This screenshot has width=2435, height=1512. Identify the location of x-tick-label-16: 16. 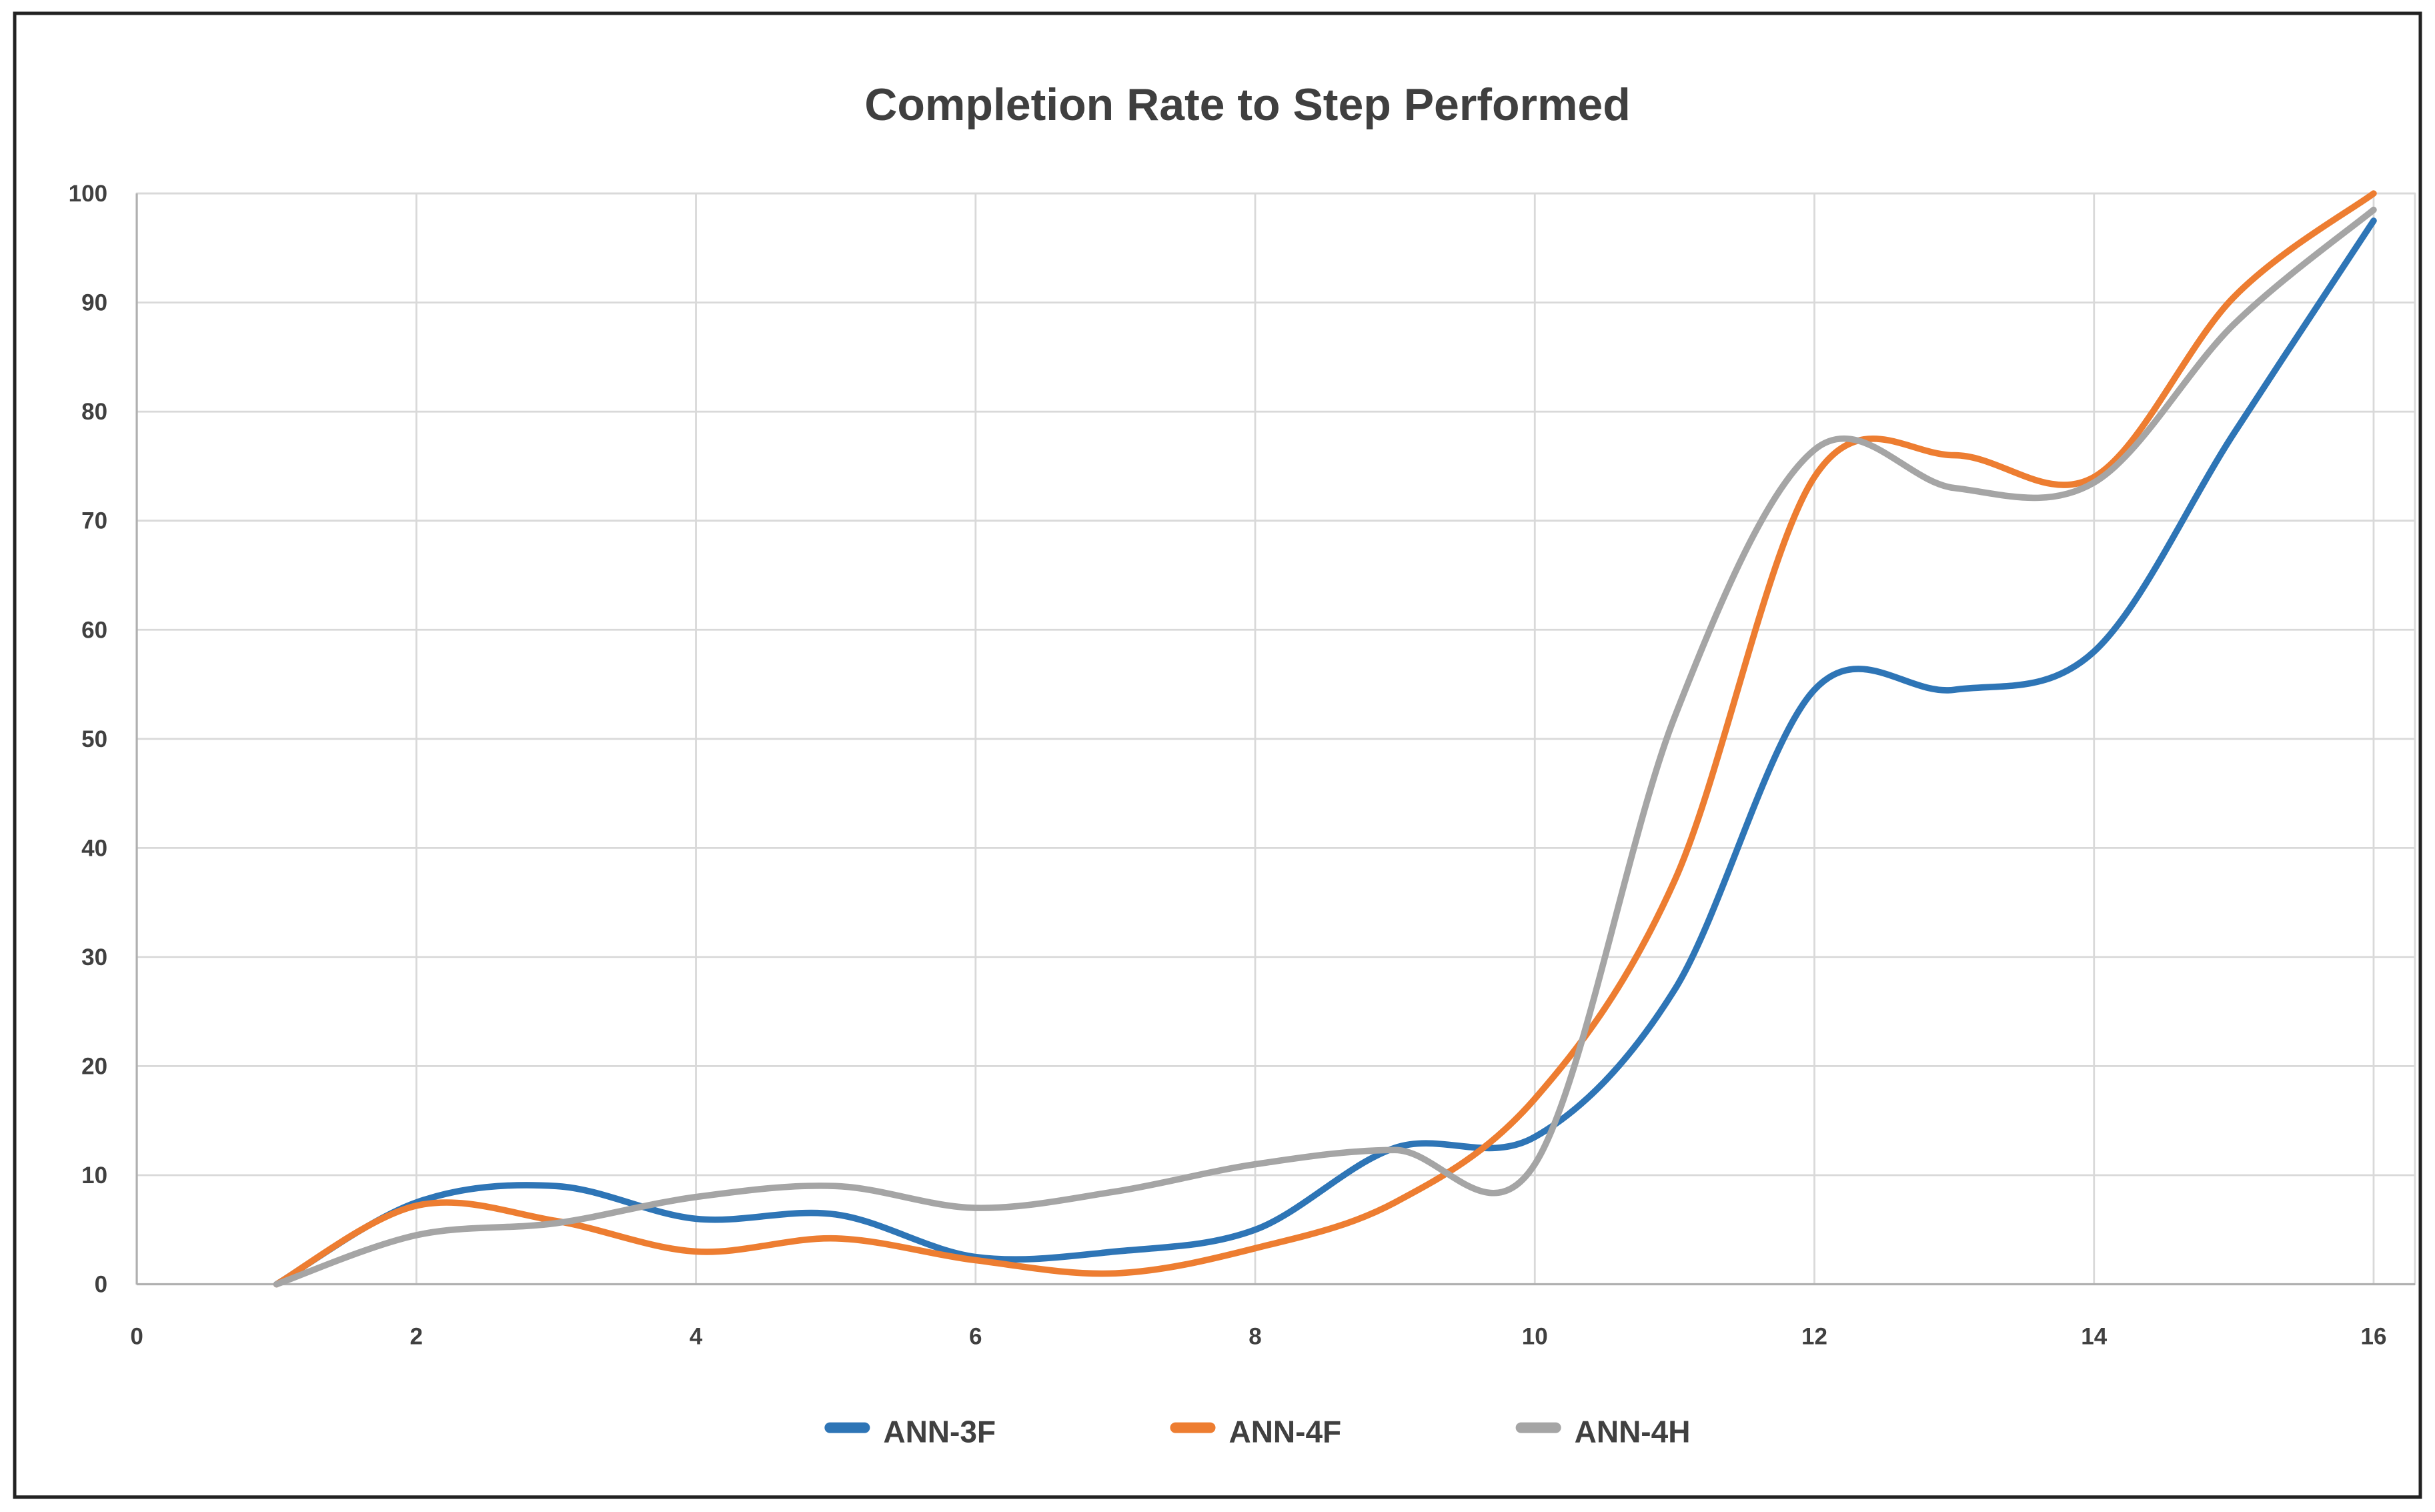
(2373, 1337).